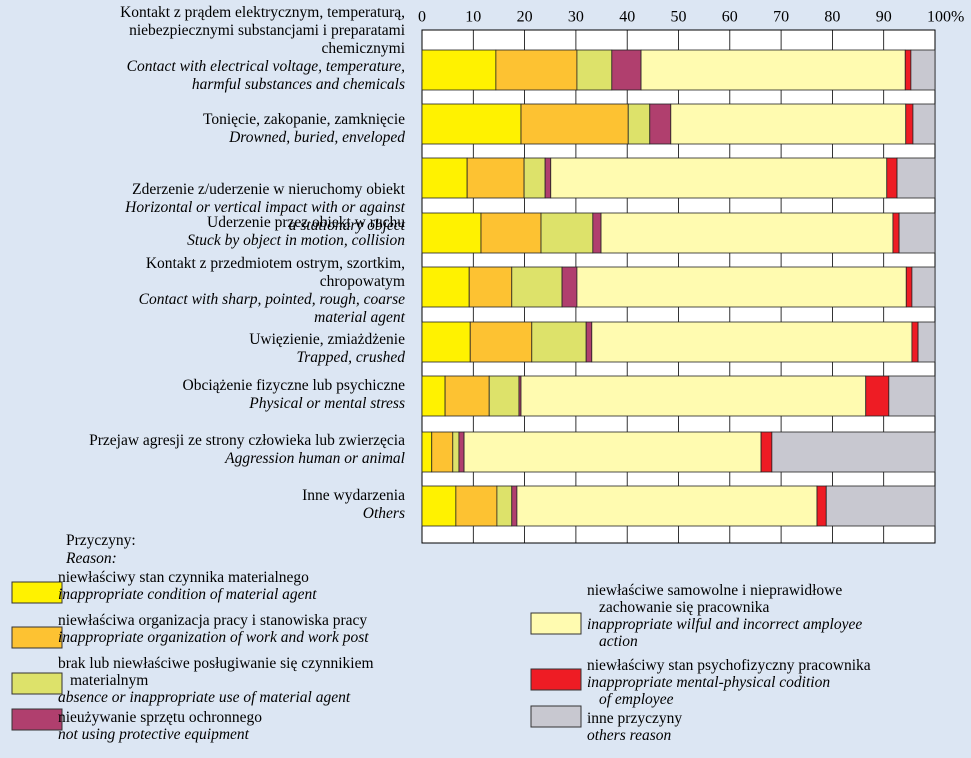  I want to click on legend-title: Przyczyny:, so click(101, 540).